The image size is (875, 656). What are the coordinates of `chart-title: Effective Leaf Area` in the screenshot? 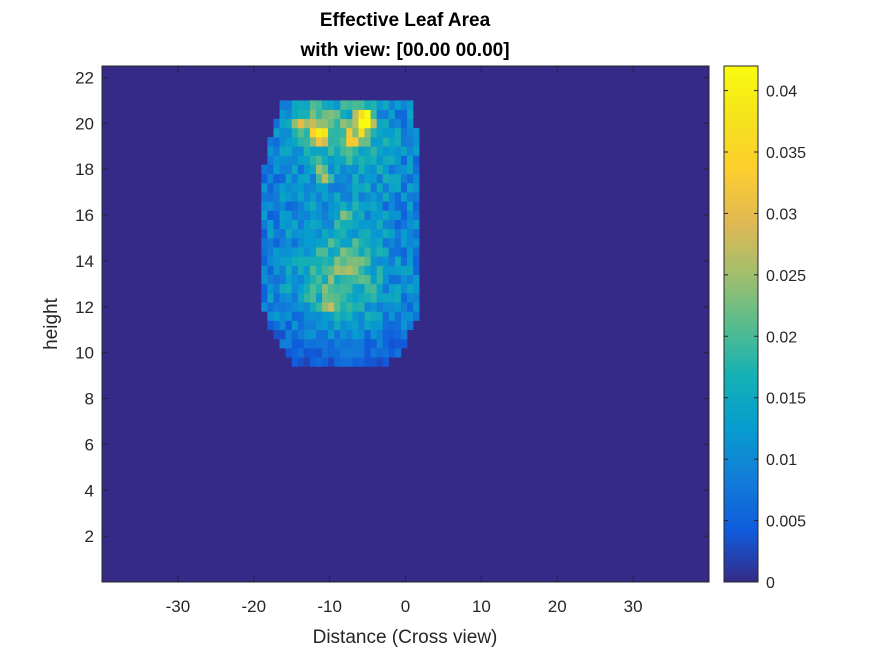 It's located at (405, 20).